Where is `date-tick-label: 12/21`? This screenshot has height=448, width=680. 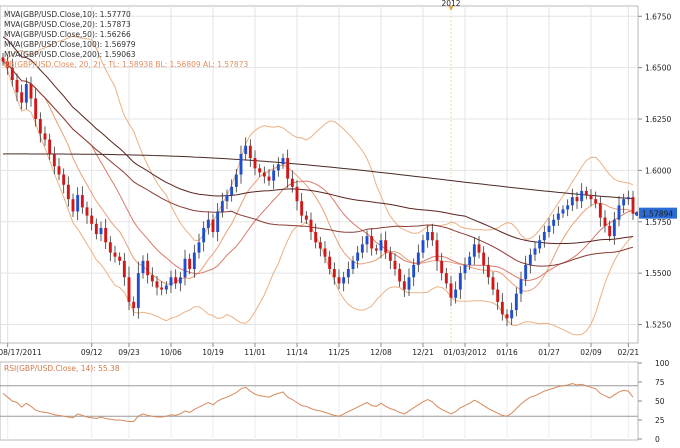 date-tick-label: 12/21 is located at coordinates (423, 352).